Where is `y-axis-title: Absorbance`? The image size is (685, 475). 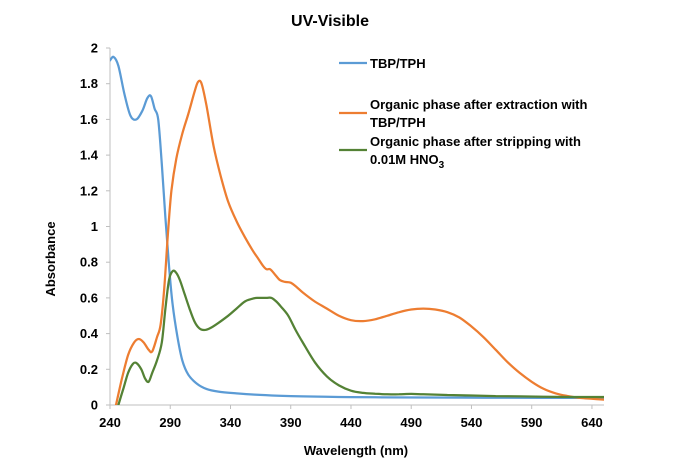 y-axis-title: Absorbance is located at coordinates (50, 258).